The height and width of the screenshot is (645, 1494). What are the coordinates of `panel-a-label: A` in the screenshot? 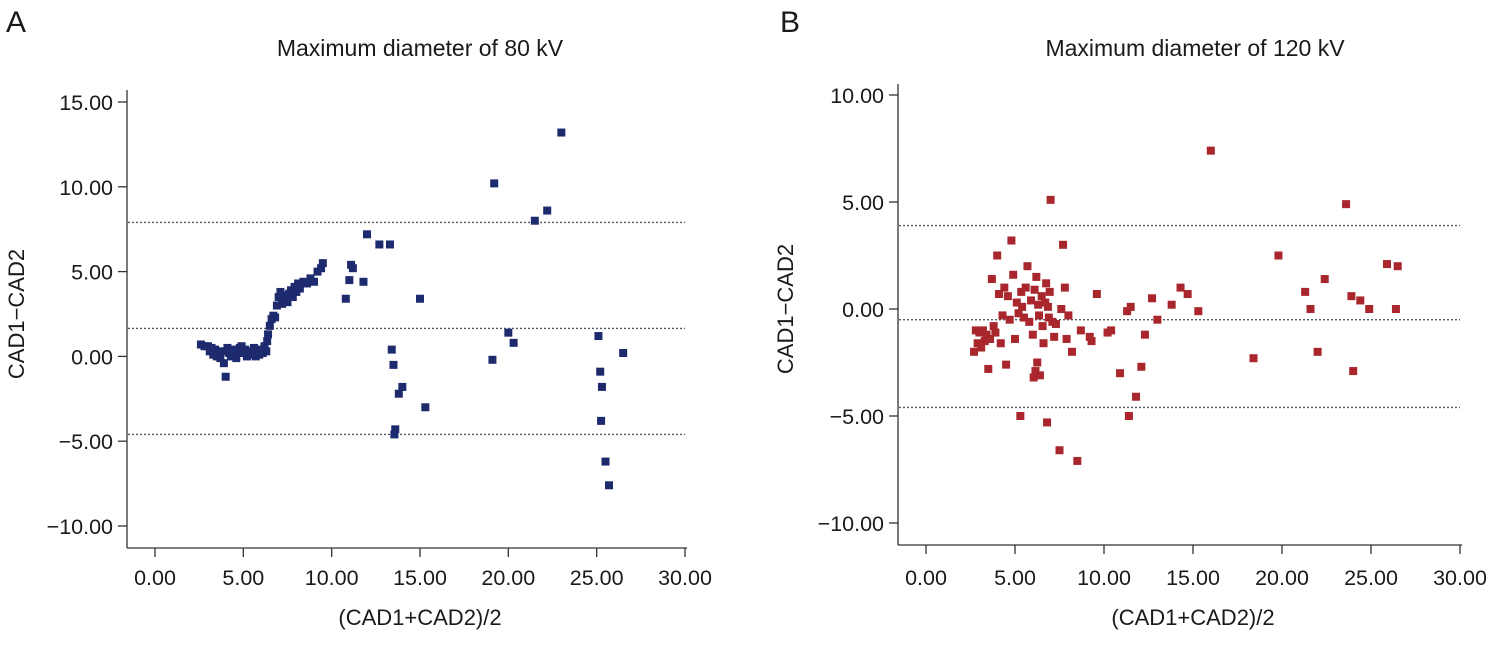 It's located at (16, 22).